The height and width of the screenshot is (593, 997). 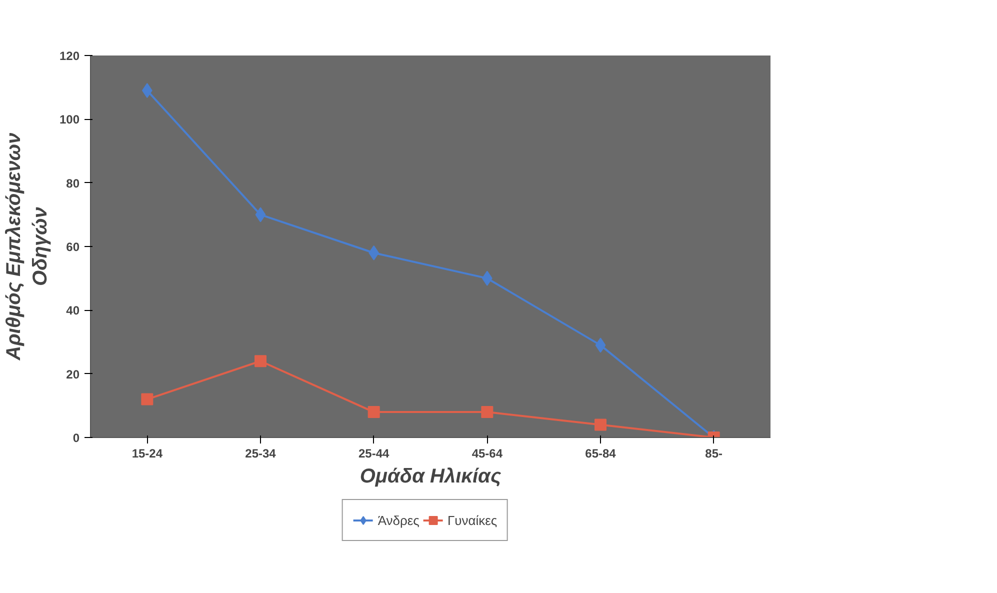 I want to click on y-tick-label: 0, so click(x=76, y=438).